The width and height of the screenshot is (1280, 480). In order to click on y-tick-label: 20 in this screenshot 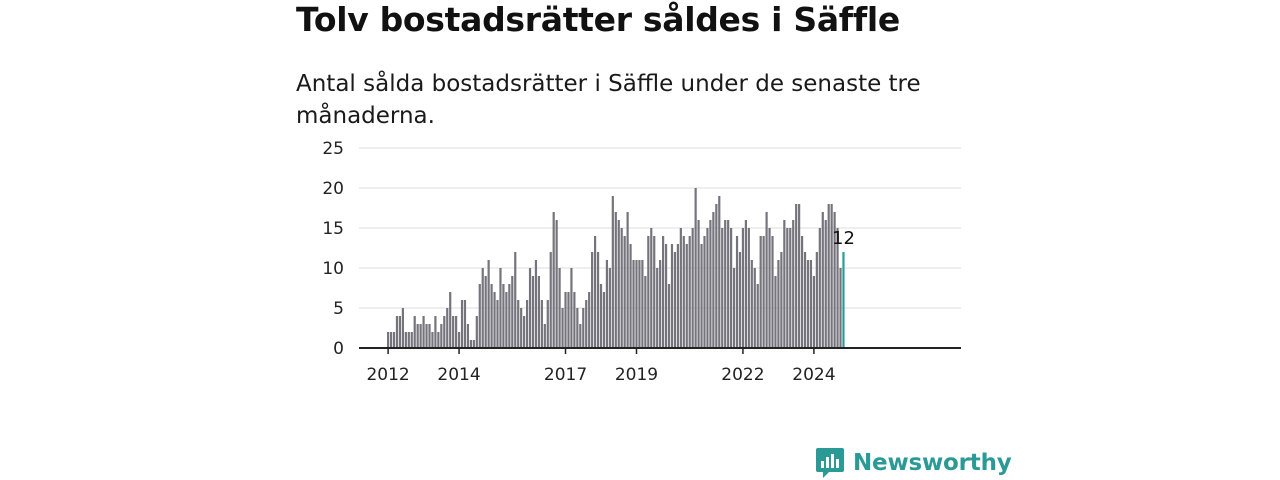, I will do `click(333, 189)`.